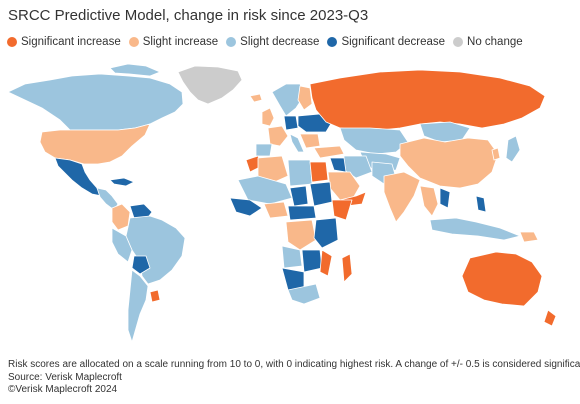 This screenshot has height=404, width=580. I want to click on legend-swatch-significant-increase, so click(12, 42).